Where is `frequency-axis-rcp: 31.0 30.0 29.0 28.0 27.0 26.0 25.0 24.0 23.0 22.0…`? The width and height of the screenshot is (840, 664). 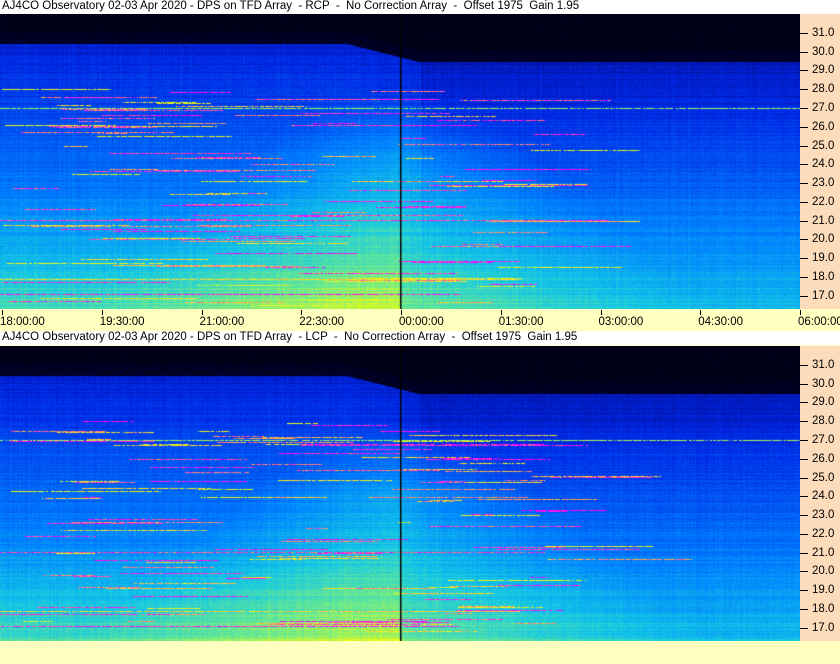
frequency-axis-rcp: 31.0 30.0 29.0 28.0 27.0 26.0 25.0 24.0 23.0 22.0… is located at coordinates (820, 161).